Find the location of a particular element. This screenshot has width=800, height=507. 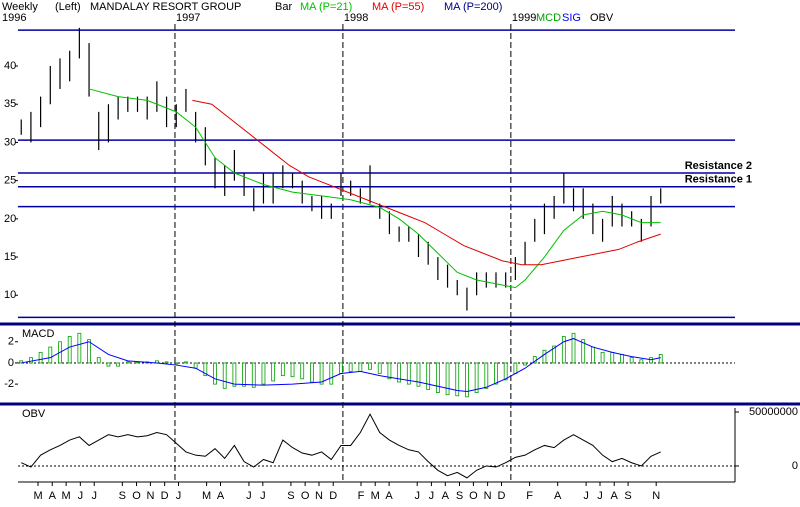

year-label: 1997 is located at coordinates (188, 18).